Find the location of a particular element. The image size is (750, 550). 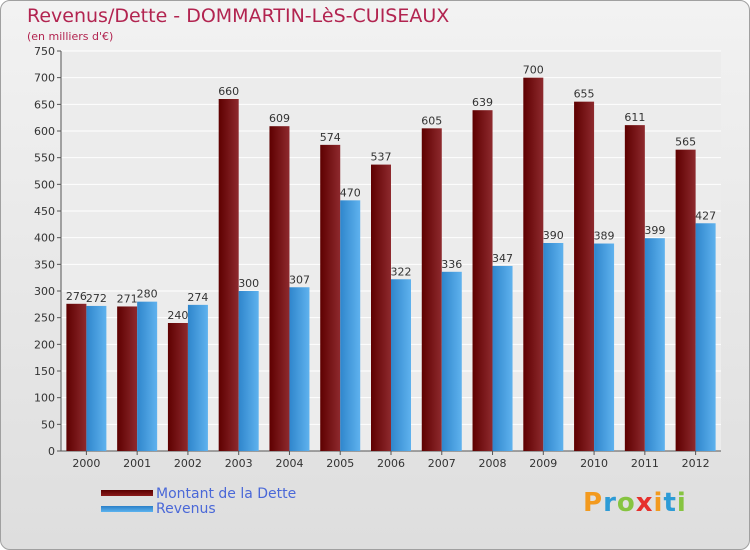

y-tick-label: 700 is located at coordinates (44, 78).